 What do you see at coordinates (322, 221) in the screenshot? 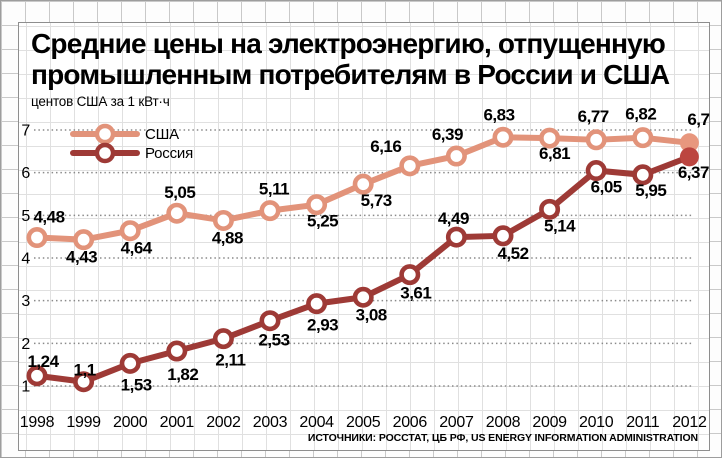
I see `usa-value-label-2004: 5,25` at bounding box center [322, 221].